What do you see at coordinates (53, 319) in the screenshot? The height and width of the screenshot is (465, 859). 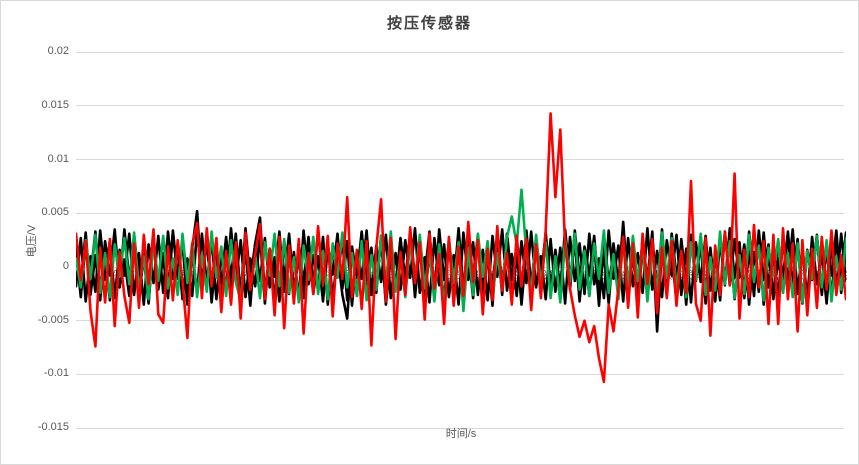 I see `y-tick-label: -0.005` at bounding box center [53, 319].